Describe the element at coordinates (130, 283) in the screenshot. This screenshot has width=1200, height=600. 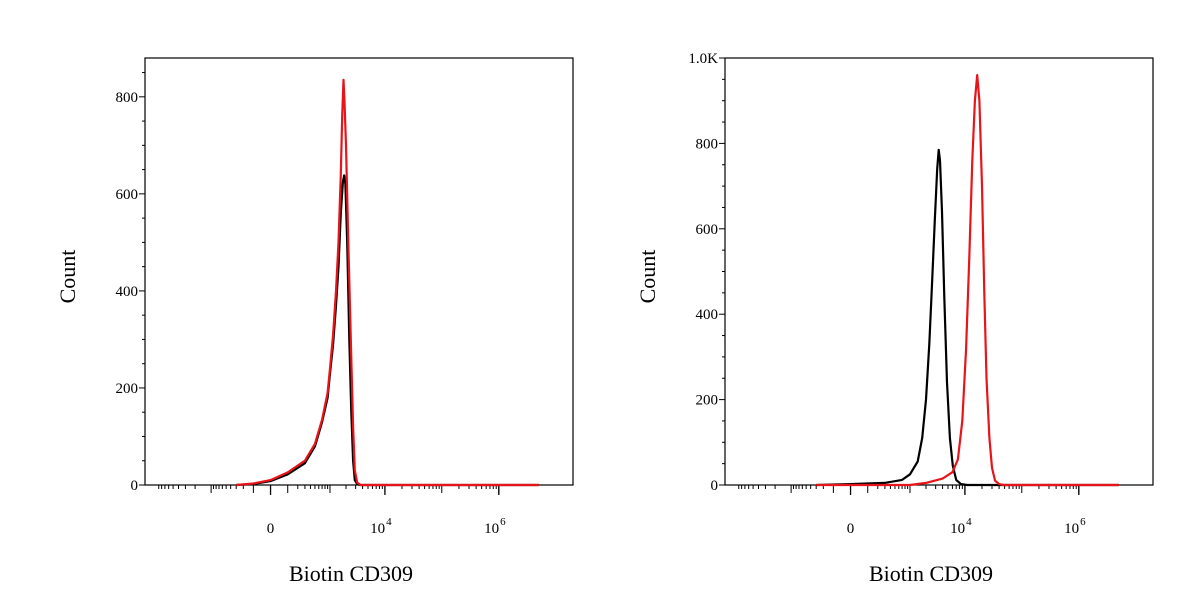
I see `y-axis: 0 200 400 600 800` at that location.